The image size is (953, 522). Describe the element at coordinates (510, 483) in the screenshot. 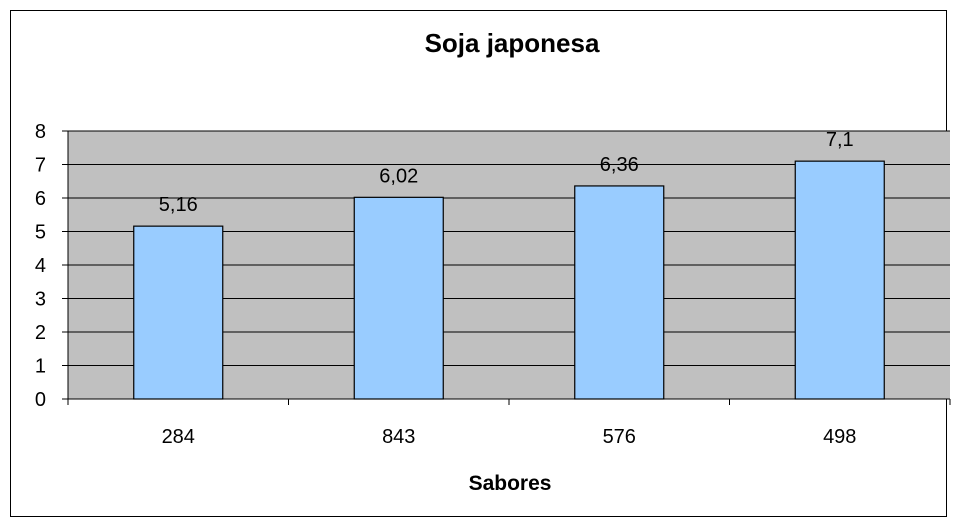

I see `x-axis-title: Sabores` at that location.